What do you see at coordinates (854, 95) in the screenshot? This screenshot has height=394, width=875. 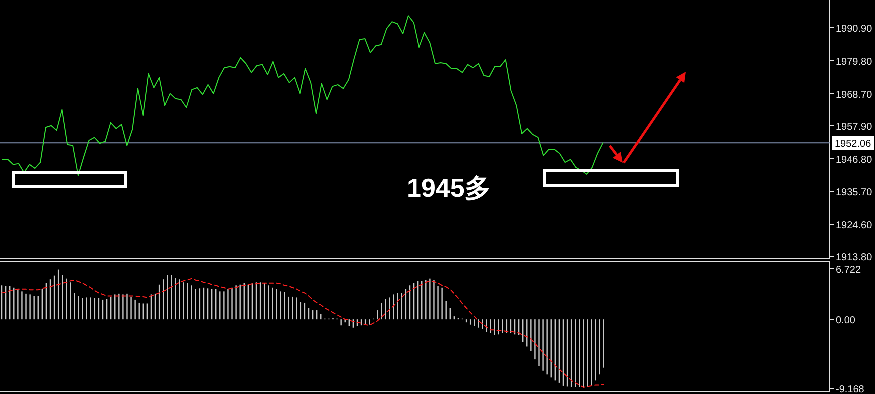 I see `y-tick-label: 1968.70` at bounding box center [854, 95].